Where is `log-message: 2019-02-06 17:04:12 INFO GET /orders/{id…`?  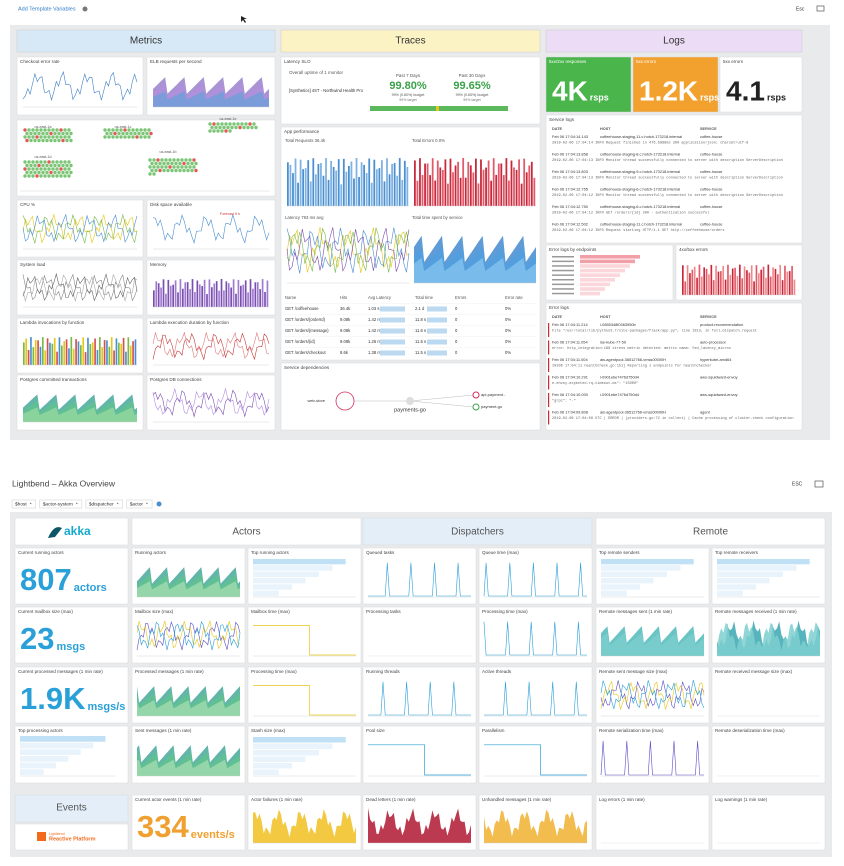
log-message: 2019-02-06 17:04:12 INFO GET /orders/{id… is located at coordinates (630, 212).